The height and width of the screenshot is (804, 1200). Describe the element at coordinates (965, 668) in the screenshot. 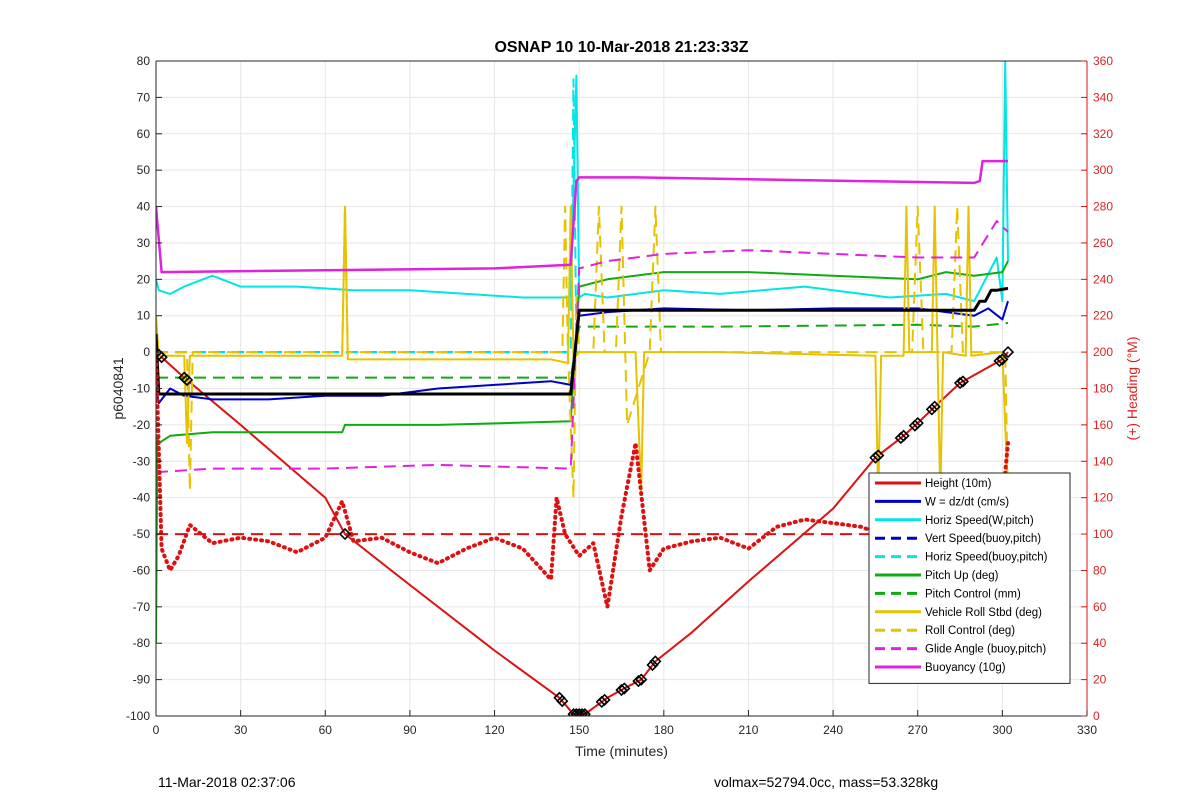

I see `legend-label-10: Buoyancy (10g)` at that location.